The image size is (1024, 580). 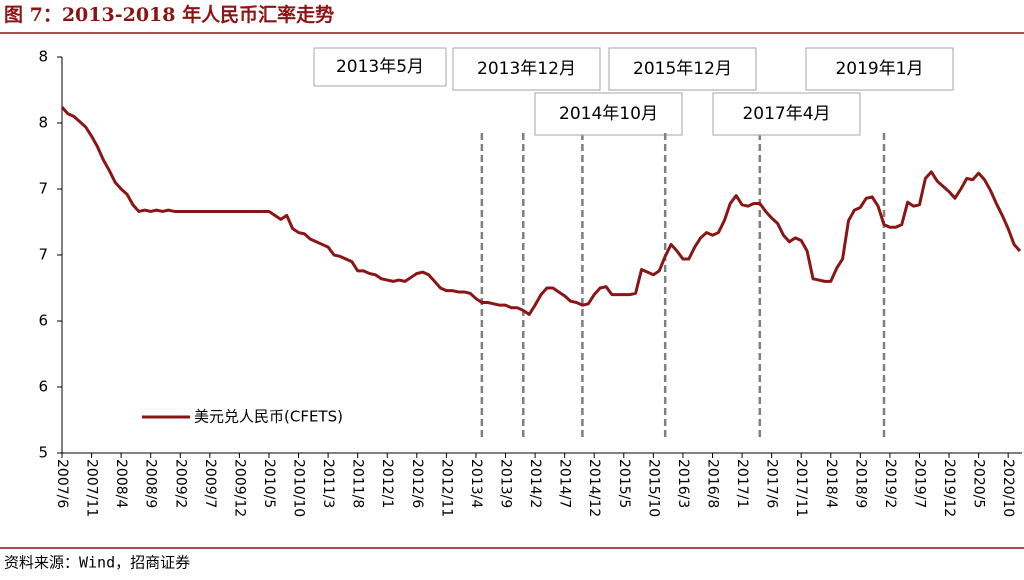 I want to click on x-tick-label: 2011/8, so click(x=358, y=483).